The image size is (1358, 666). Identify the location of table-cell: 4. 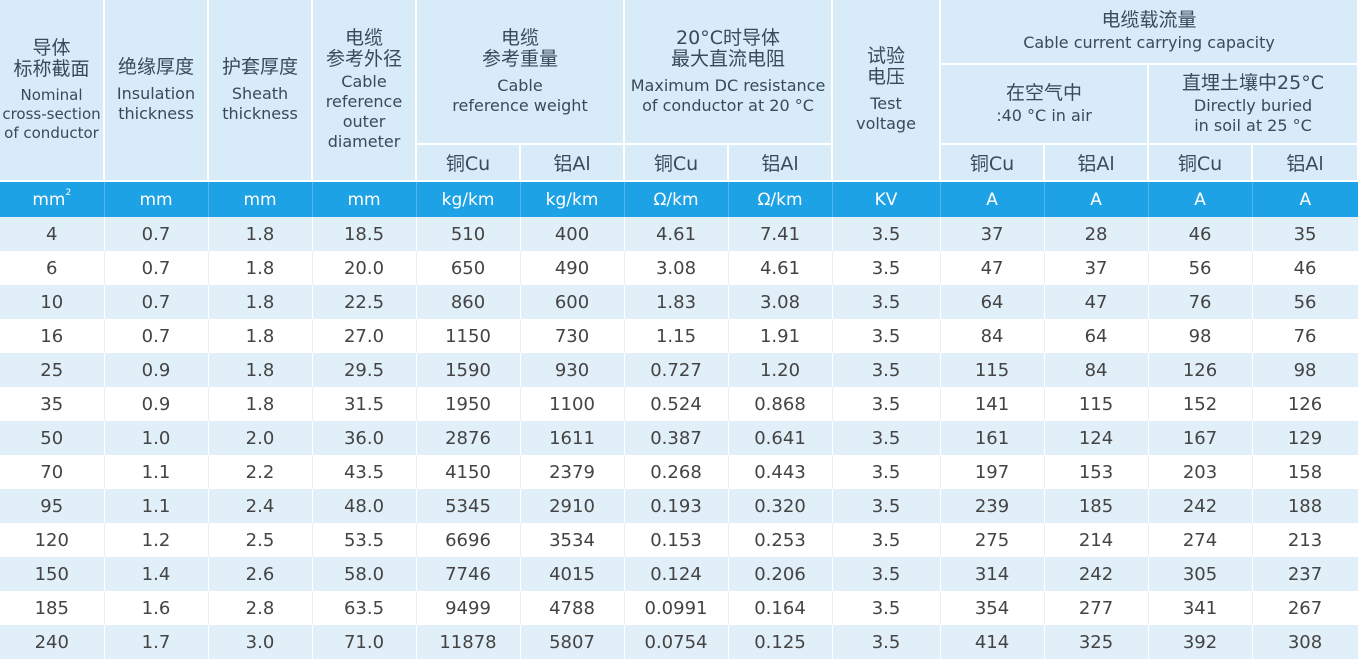
(52, 234).